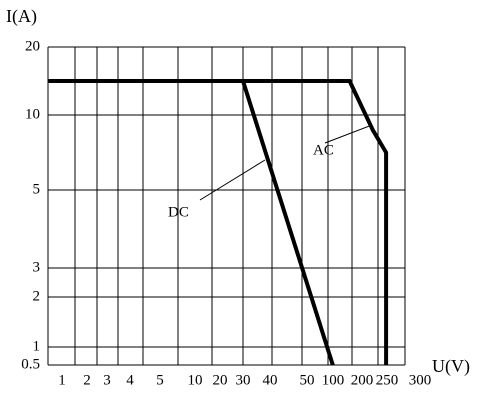 Image resolution: width=498 pixels, height=401 pixels. What do you see at coordinates (288, 223) in the screenshot?
I see `series-line` at bounding box center [288, 223].